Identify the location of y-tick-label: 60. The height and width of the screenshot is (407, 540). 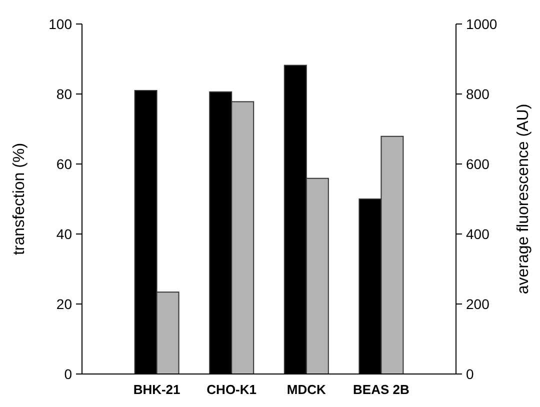
(64, 164).